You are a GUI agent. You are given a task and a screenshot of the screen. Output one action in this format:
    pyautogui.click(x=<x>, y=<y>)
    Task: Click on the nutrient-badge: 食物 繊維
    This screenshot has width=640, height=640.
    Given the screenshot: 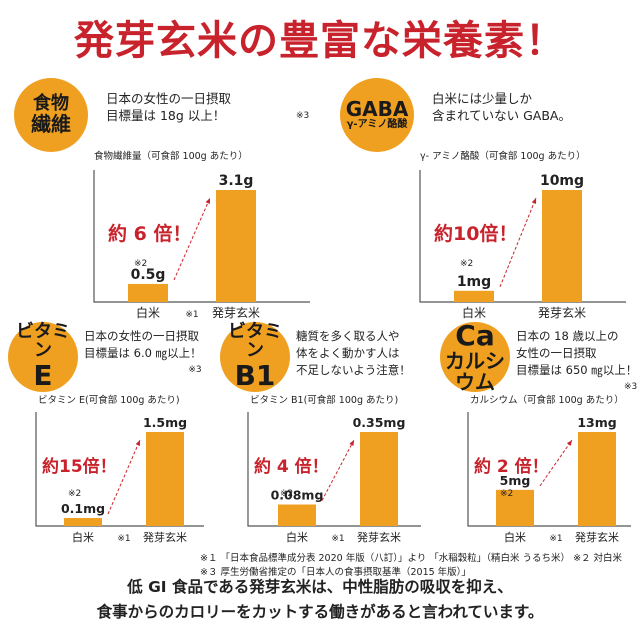 What is the action you would take?
    pyautogui.click(x=51, y=115)
    